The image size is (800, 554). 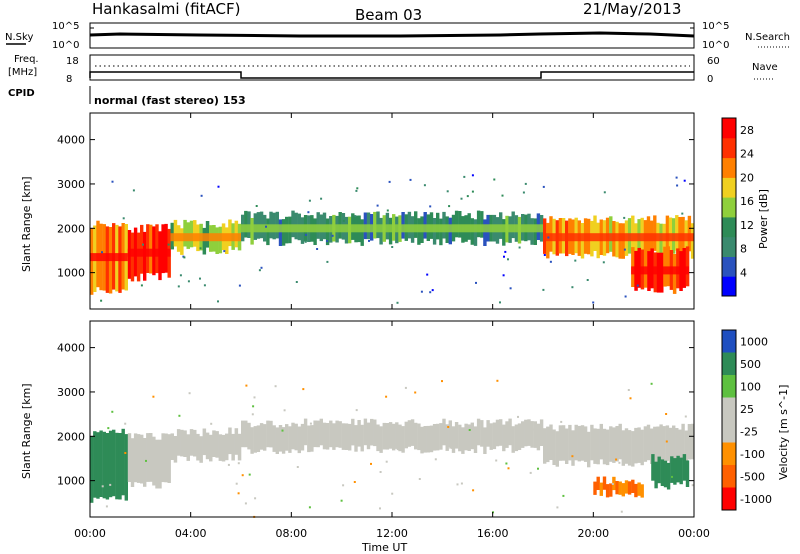 What do you see at coordinates (763, 219) in the screenshot?
I see `power-colorbar-label: Power [dB]` at bounding box center [763, 219].